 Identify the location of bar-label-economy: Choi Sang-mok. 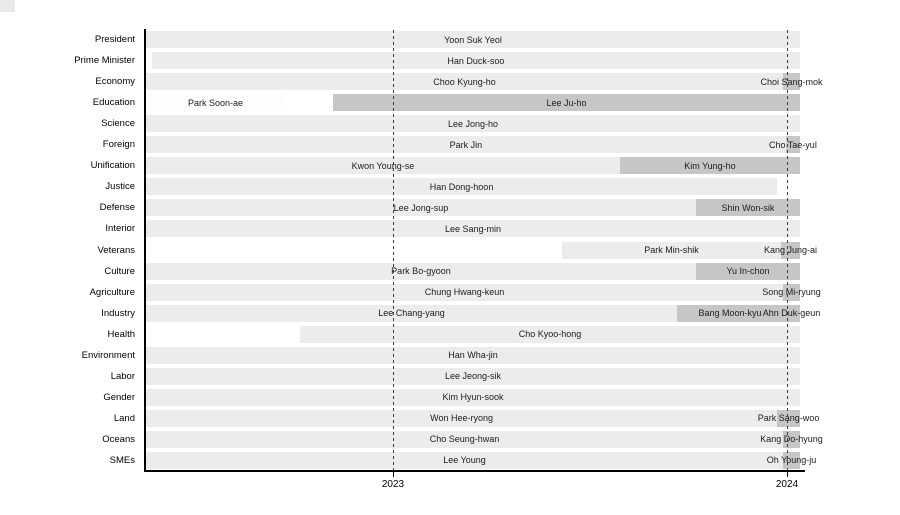
(791, 81).